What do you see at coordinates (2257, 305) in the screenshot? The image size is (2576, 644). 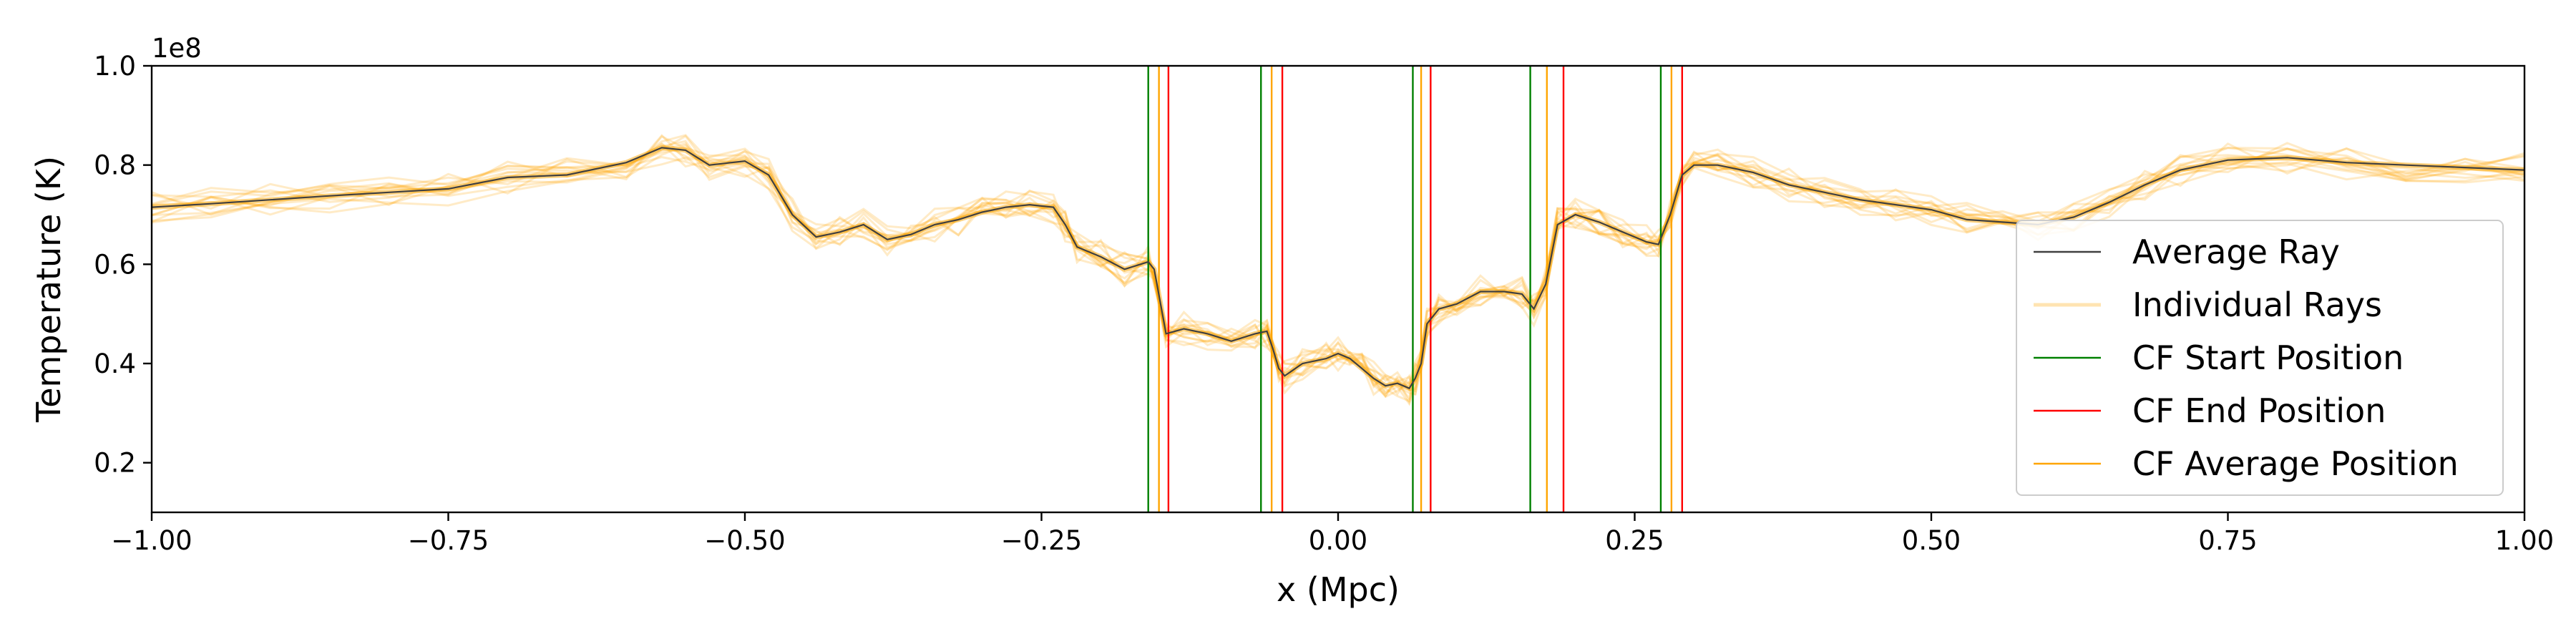 I see `legend-individual-rays-label: Individual Rays` at bounding box center [2257, 305].